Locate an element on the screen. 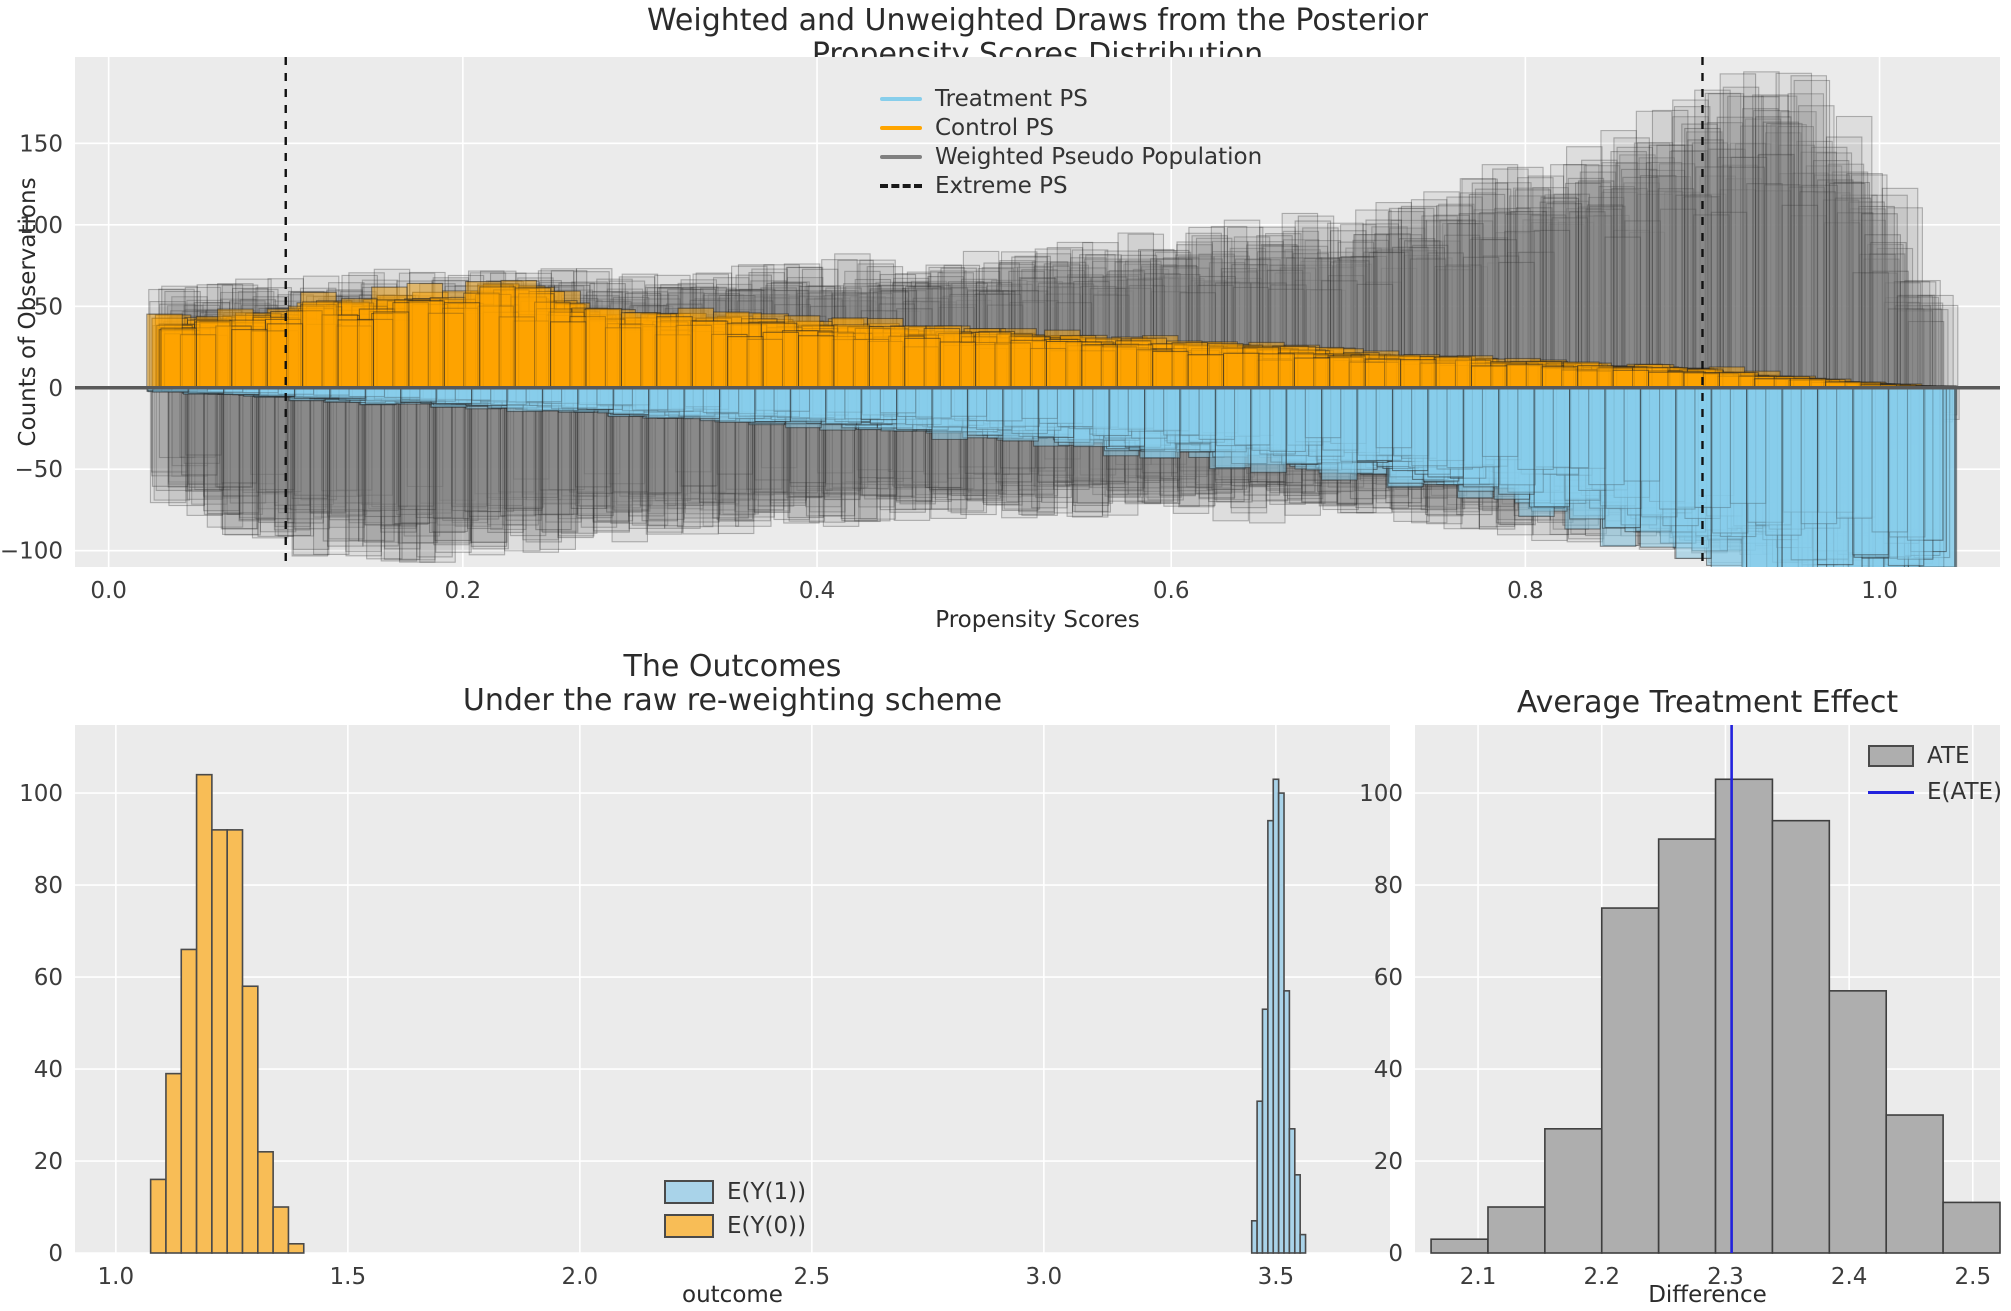 The height and width of the screenshot is (1311, 2011). x-tick-label: 2.1 is located at coordinates (1478, 1277).